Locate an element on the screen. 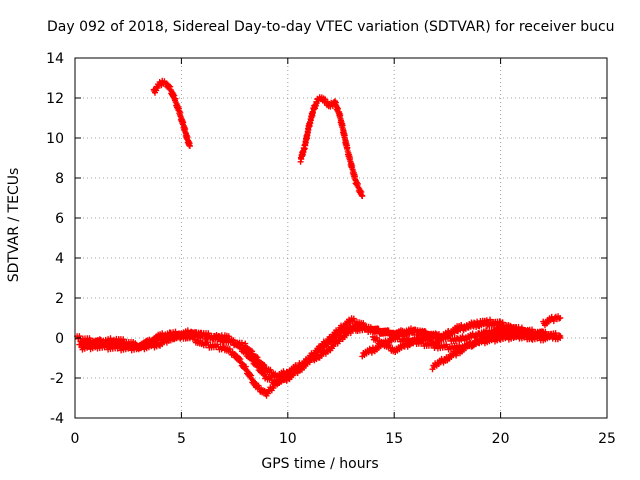 The width and height of the screenshot is (640, 480). y-tick-label: 8 is located at coordinates (59, 179).